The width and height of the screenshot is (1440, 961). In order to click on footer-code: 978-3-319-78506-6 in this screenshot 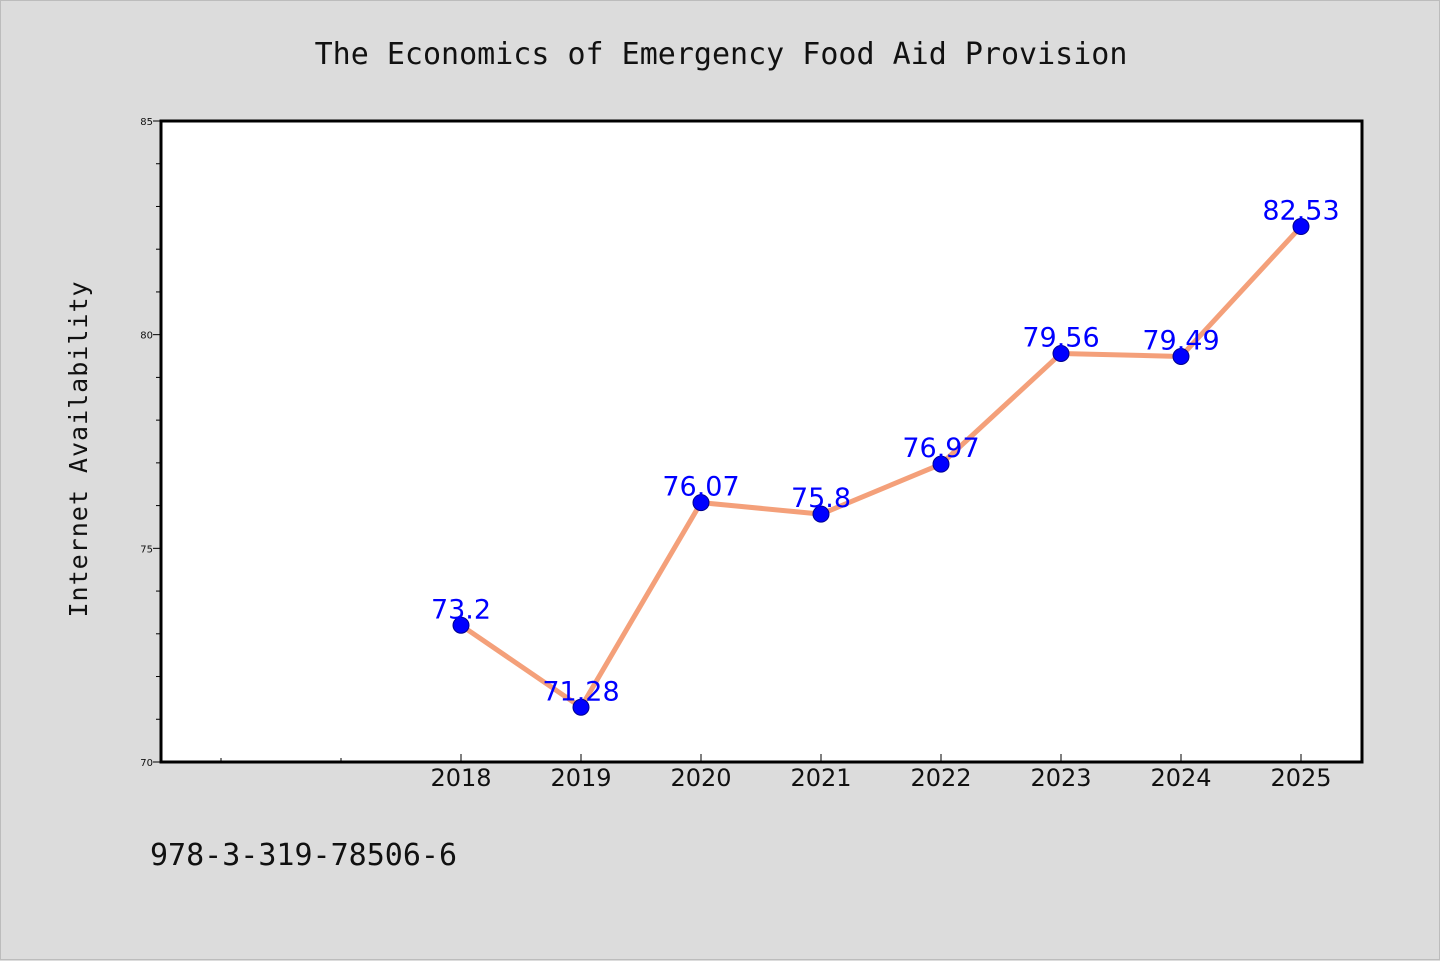, I will do `click(303, 855)`.